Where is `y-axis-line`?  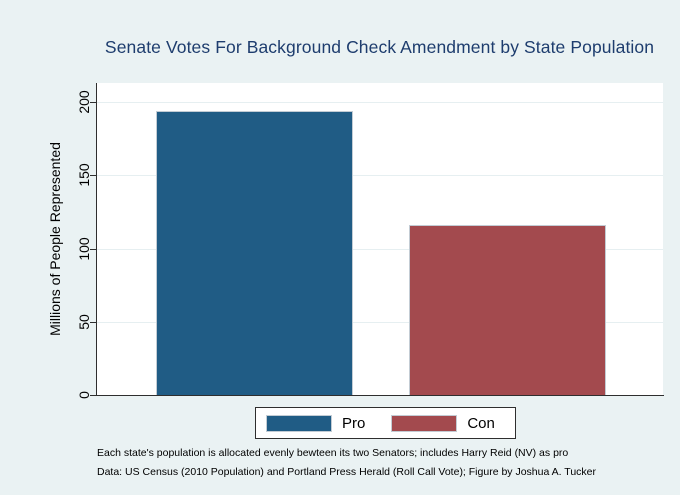 y-axis-line is located at coordinates (96, 239).